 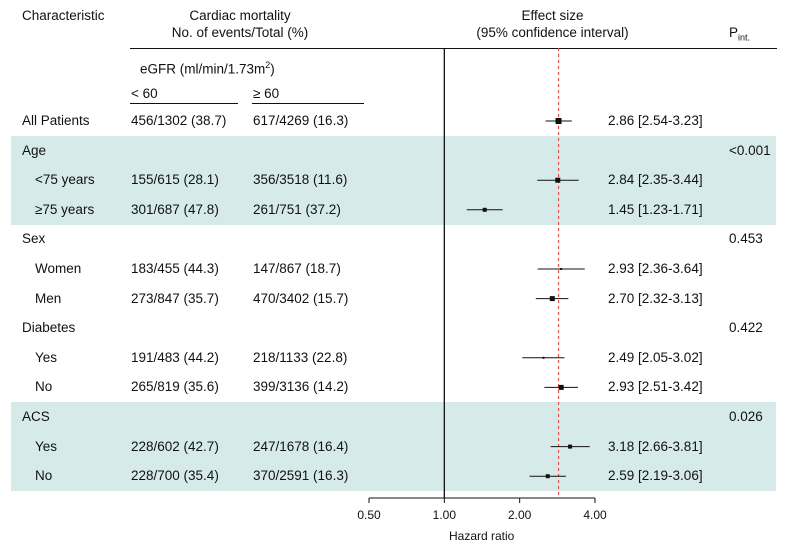 What do you see at coordinates (48, 298) in the screenshot?
I see `row-label: Men` at bounding box center [48, 298].